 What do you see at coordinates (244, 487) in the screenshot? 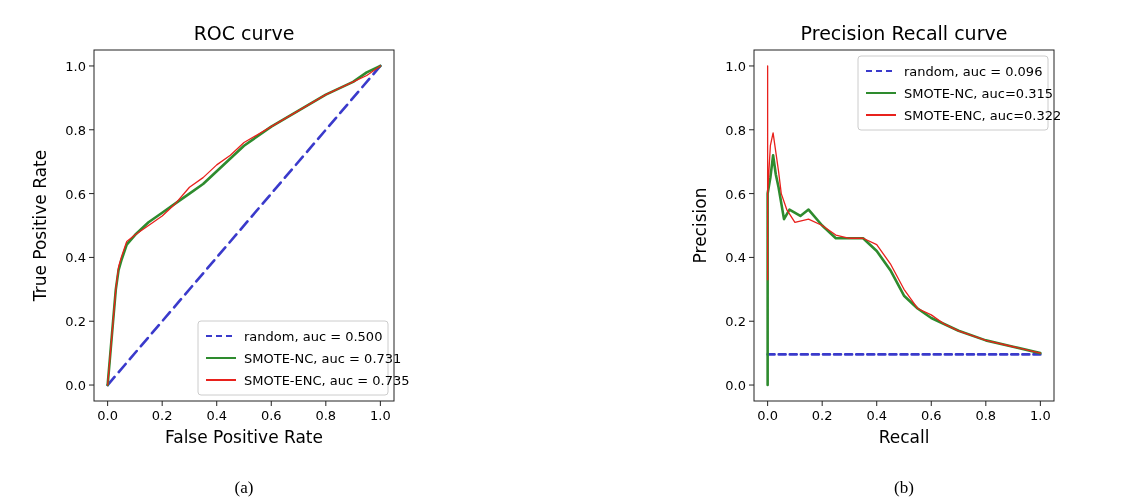
I see `text: (a)` at bounding box center [244, 487].